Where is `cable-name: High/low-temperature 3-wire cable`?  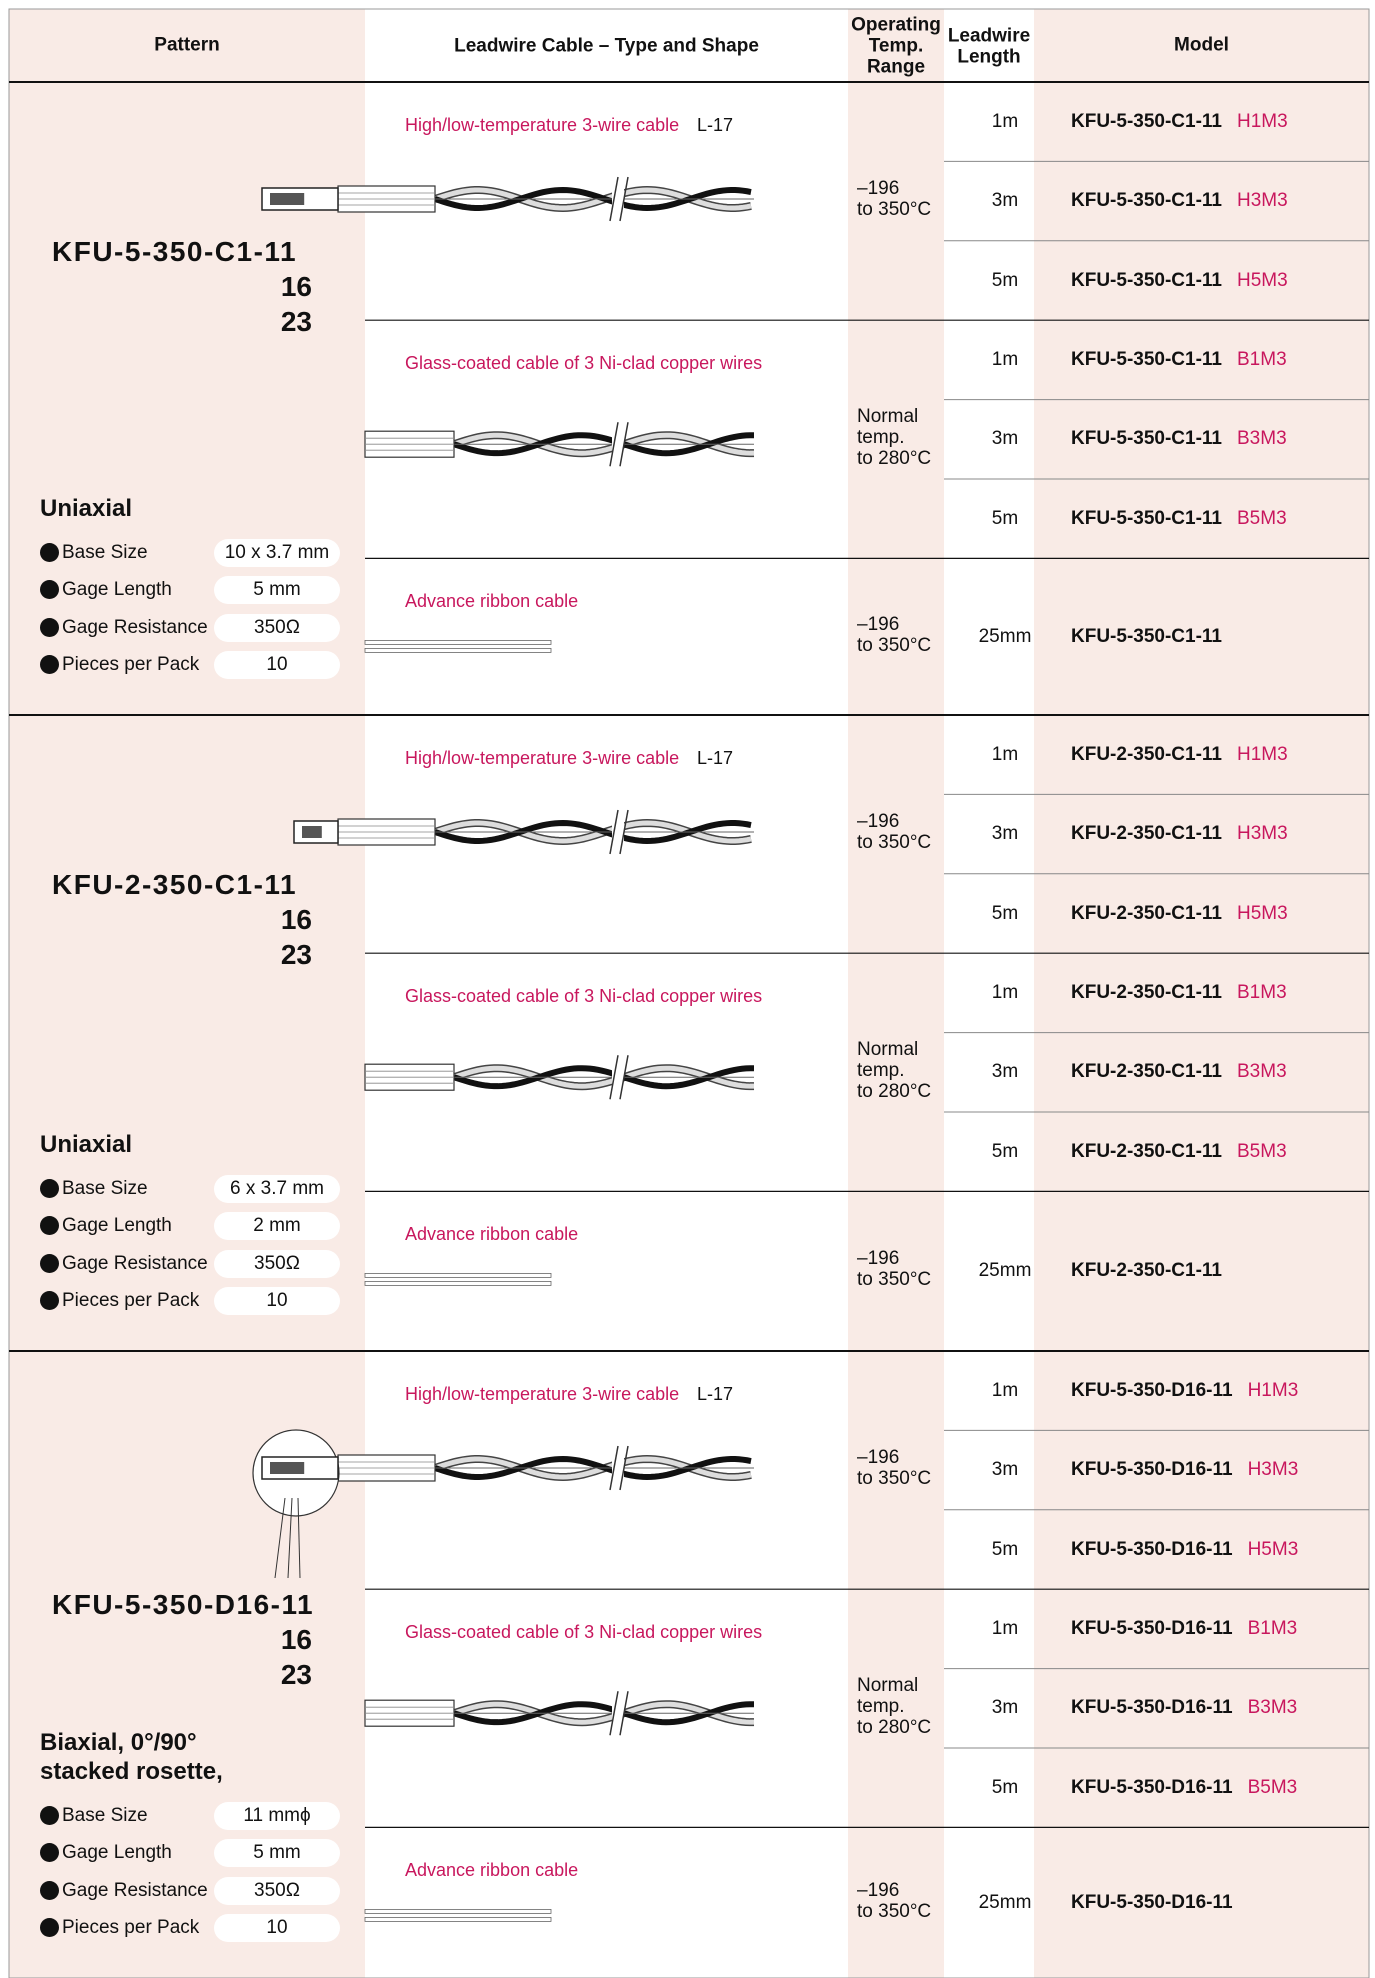
cable-name: High/low-temperature 3-wire cable is located at coordinates (542, 125).